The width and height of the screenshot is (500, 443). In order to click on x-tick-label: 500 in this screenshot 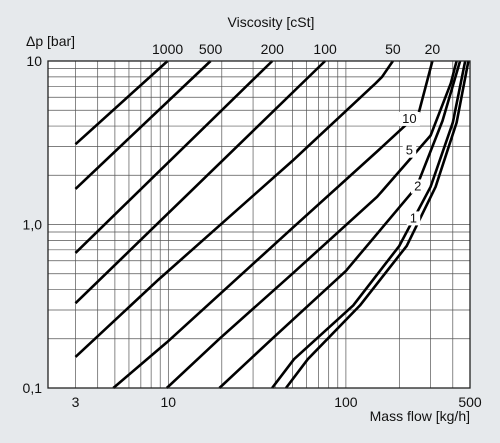, I will do `click(470, 402)`.